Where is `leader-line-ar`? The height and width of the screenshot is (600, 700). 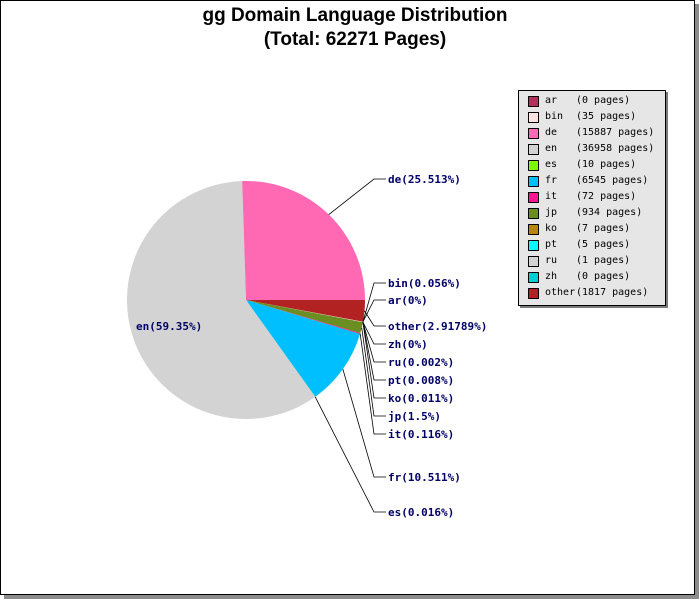
leader-line-ar is located at coordinates (374, 310).